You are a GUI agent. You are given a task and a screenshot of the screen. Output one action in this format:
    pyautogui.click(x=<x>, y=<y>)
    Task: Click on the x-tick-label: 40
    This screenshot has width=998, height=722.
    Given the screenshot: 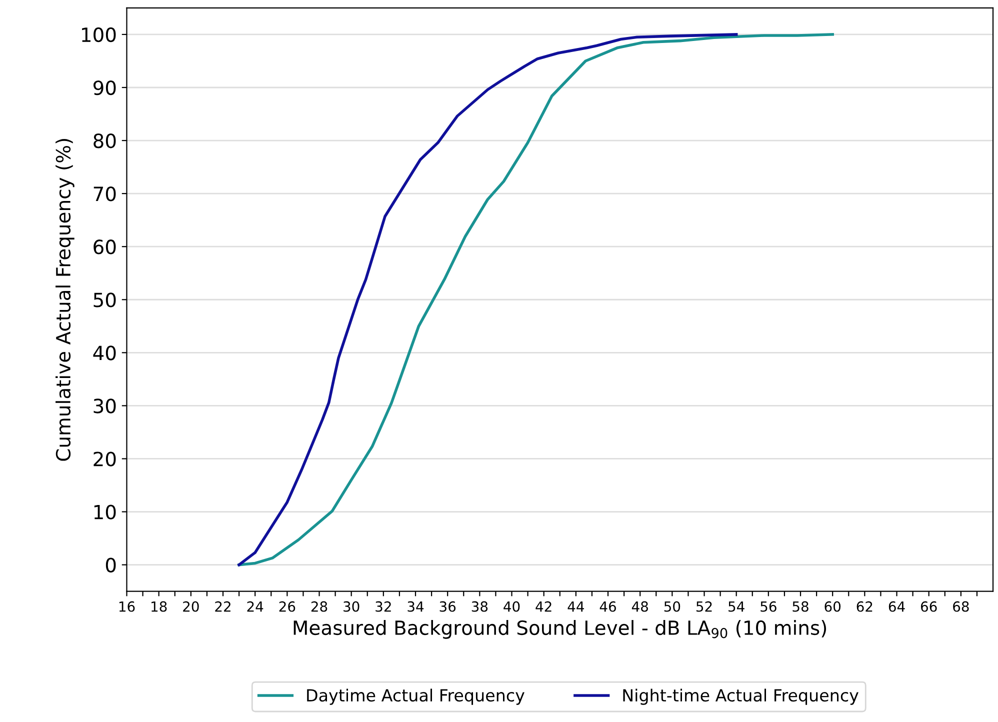 What is the action you would take?
    pyautogui.click(x=512, y=606)
    